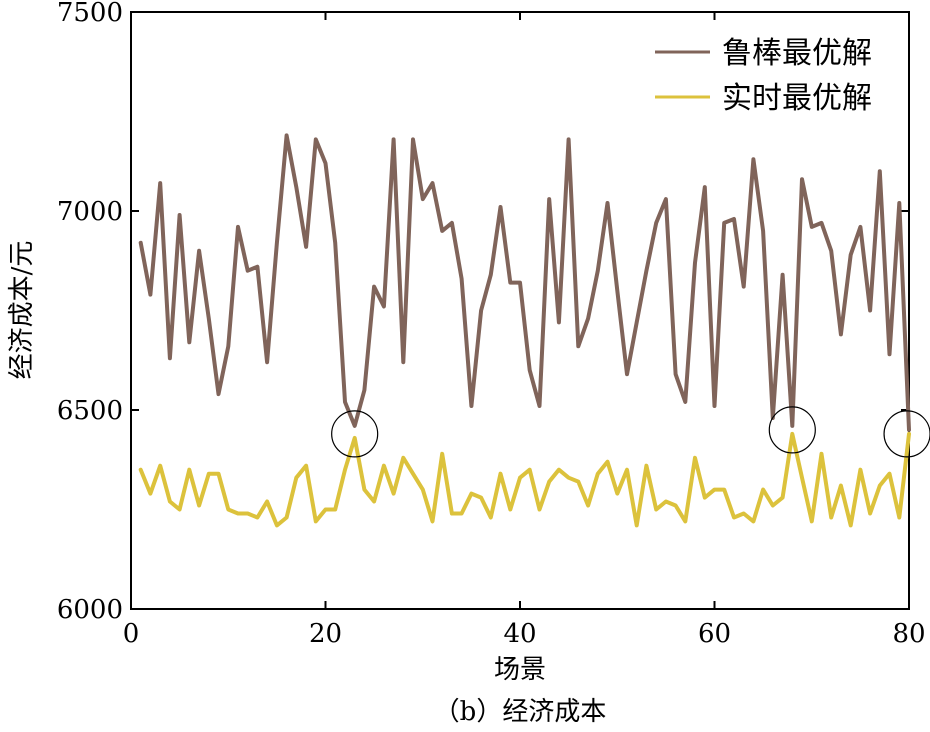  I want to click on annotation-layer, so click(630, 432).